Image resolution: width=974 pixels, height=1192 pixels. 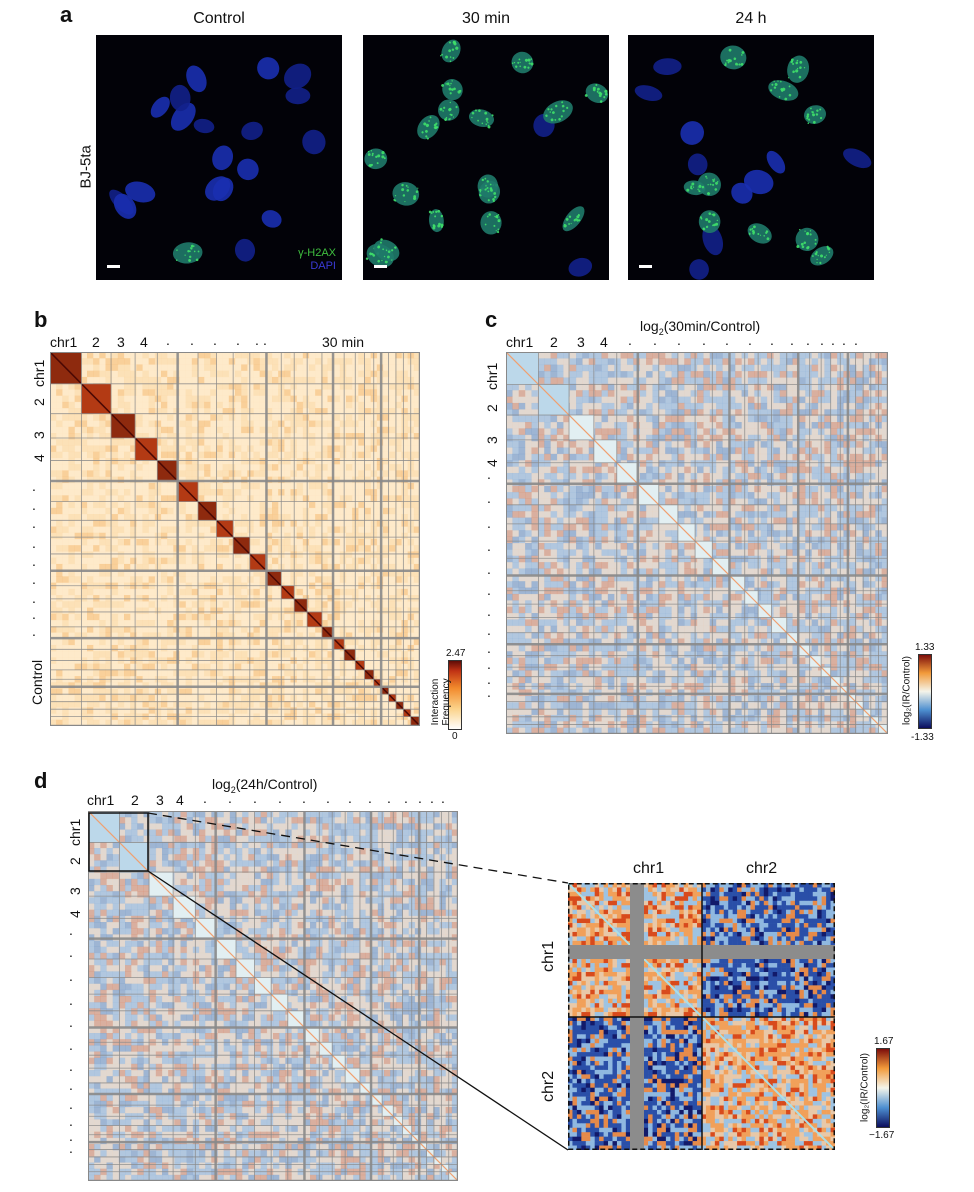 I want to click on panel-c-title: log2(30min/Control), so click(x=700, y=327).